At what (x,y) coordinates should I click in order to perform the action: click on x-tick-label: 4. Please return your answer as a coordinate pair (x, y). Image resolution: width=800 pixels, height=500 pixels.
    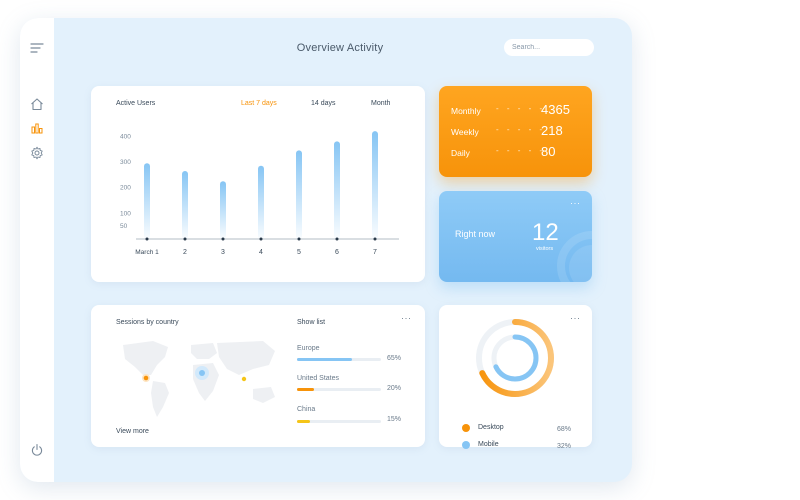
    Looking at the image, I should click on (261, 252).